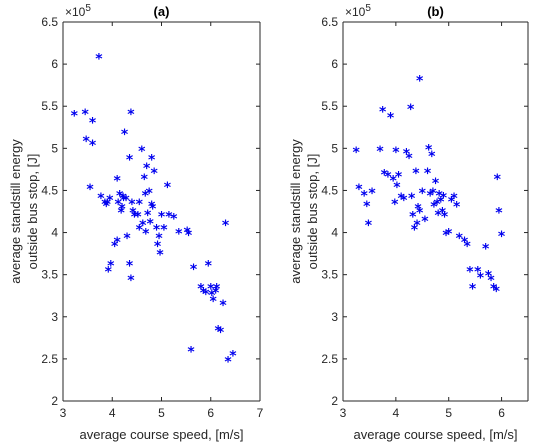 Image resolution: width=550 pixels, height=447 pixels. What do you see at coordinates (210, 413) in the screenshot?
I see `panel-a-x-tick-label: 6` at bounding box center [210, 413].